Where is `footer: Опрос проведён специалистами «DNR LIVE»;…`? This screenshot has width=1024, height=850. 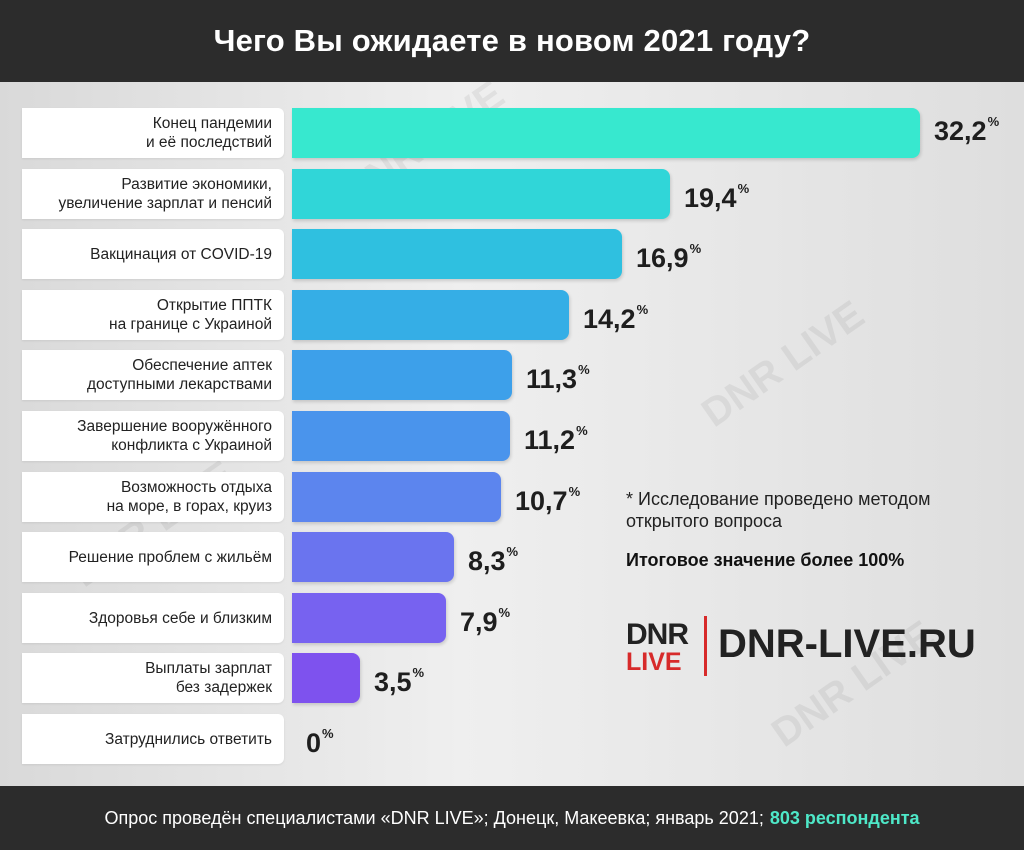 footer: Опрос проведён специалистами «DNR LIVE»;… is located at coordinates (512, 818).